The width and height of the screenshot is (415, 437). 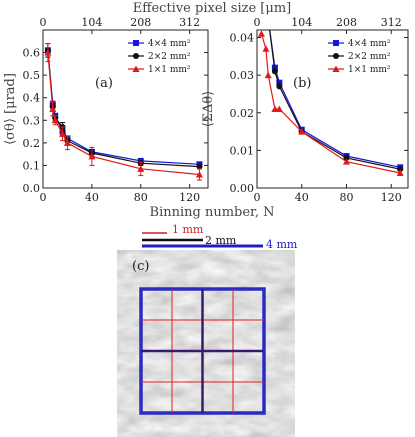 I want to click on y-tick-label: 0.3, so click(x=32, y=120).